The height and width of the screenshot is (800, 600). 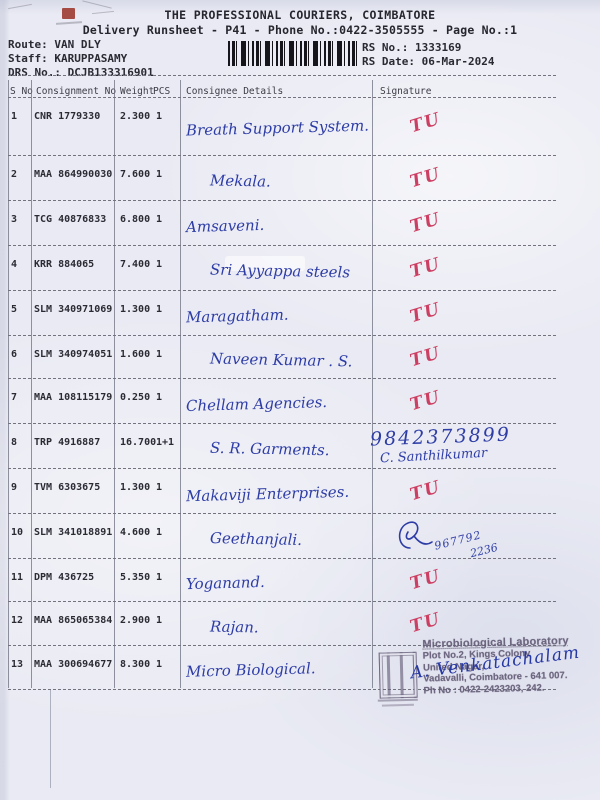 What do you see at coordinates (64, 264) in the screenshot?
I see `consignment-cell: KRR 884065` at bounding box center [64, 264].